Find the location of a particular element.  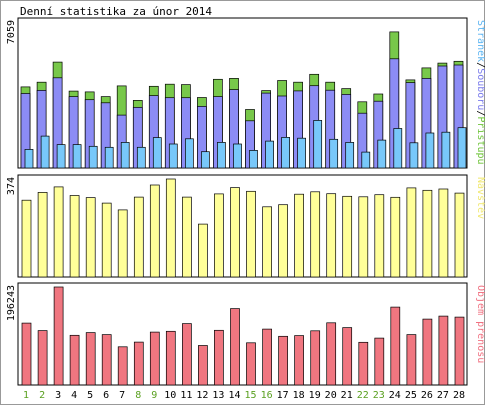

day-label-13: 13 is located at coordinates (218, 395).